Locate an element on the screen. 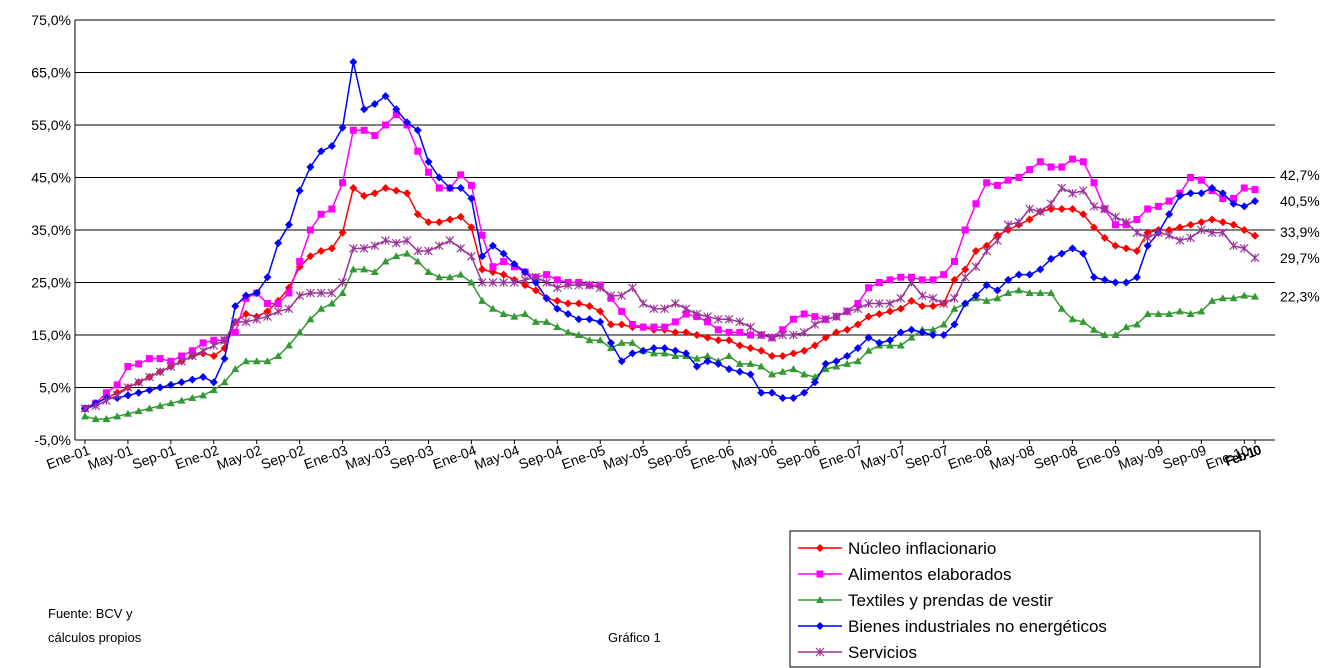 Image resolution: width=1344 pixels, height=668 pixels. source-note: Fuente: BCV y is located at coordinates (90, 613).